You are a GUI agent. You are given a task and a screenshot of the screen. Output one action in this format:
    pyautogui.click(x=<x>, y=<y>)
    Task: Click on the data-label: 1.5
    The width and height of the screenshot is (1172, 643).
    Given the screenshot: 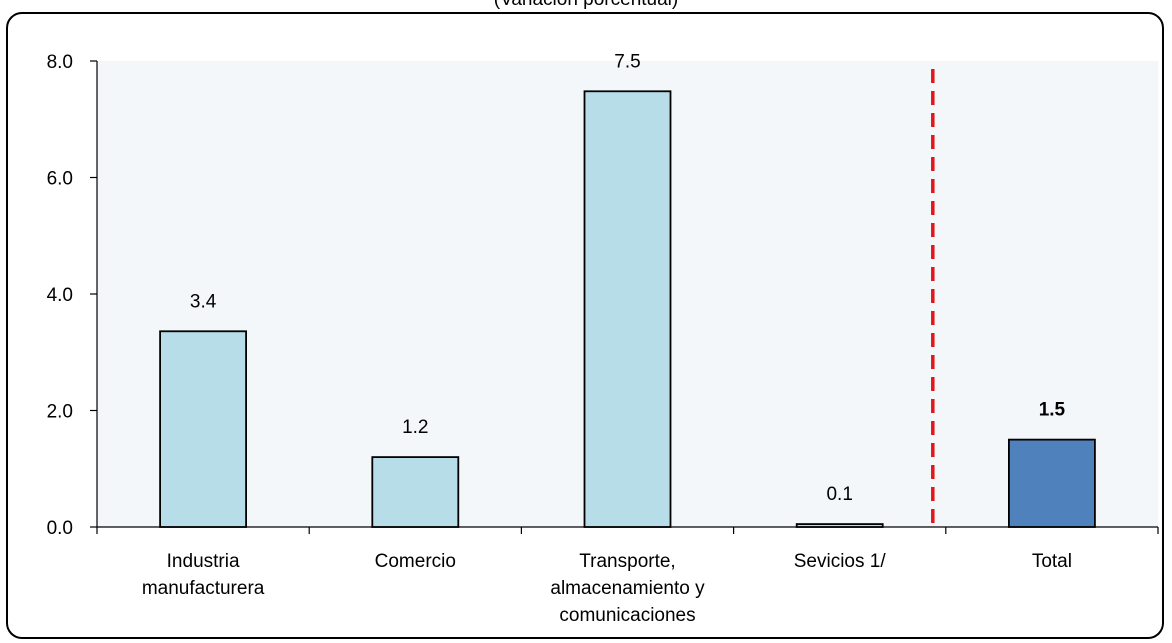 What is the action you would take?
    pyautogui.click(x=1052, y=410)
    